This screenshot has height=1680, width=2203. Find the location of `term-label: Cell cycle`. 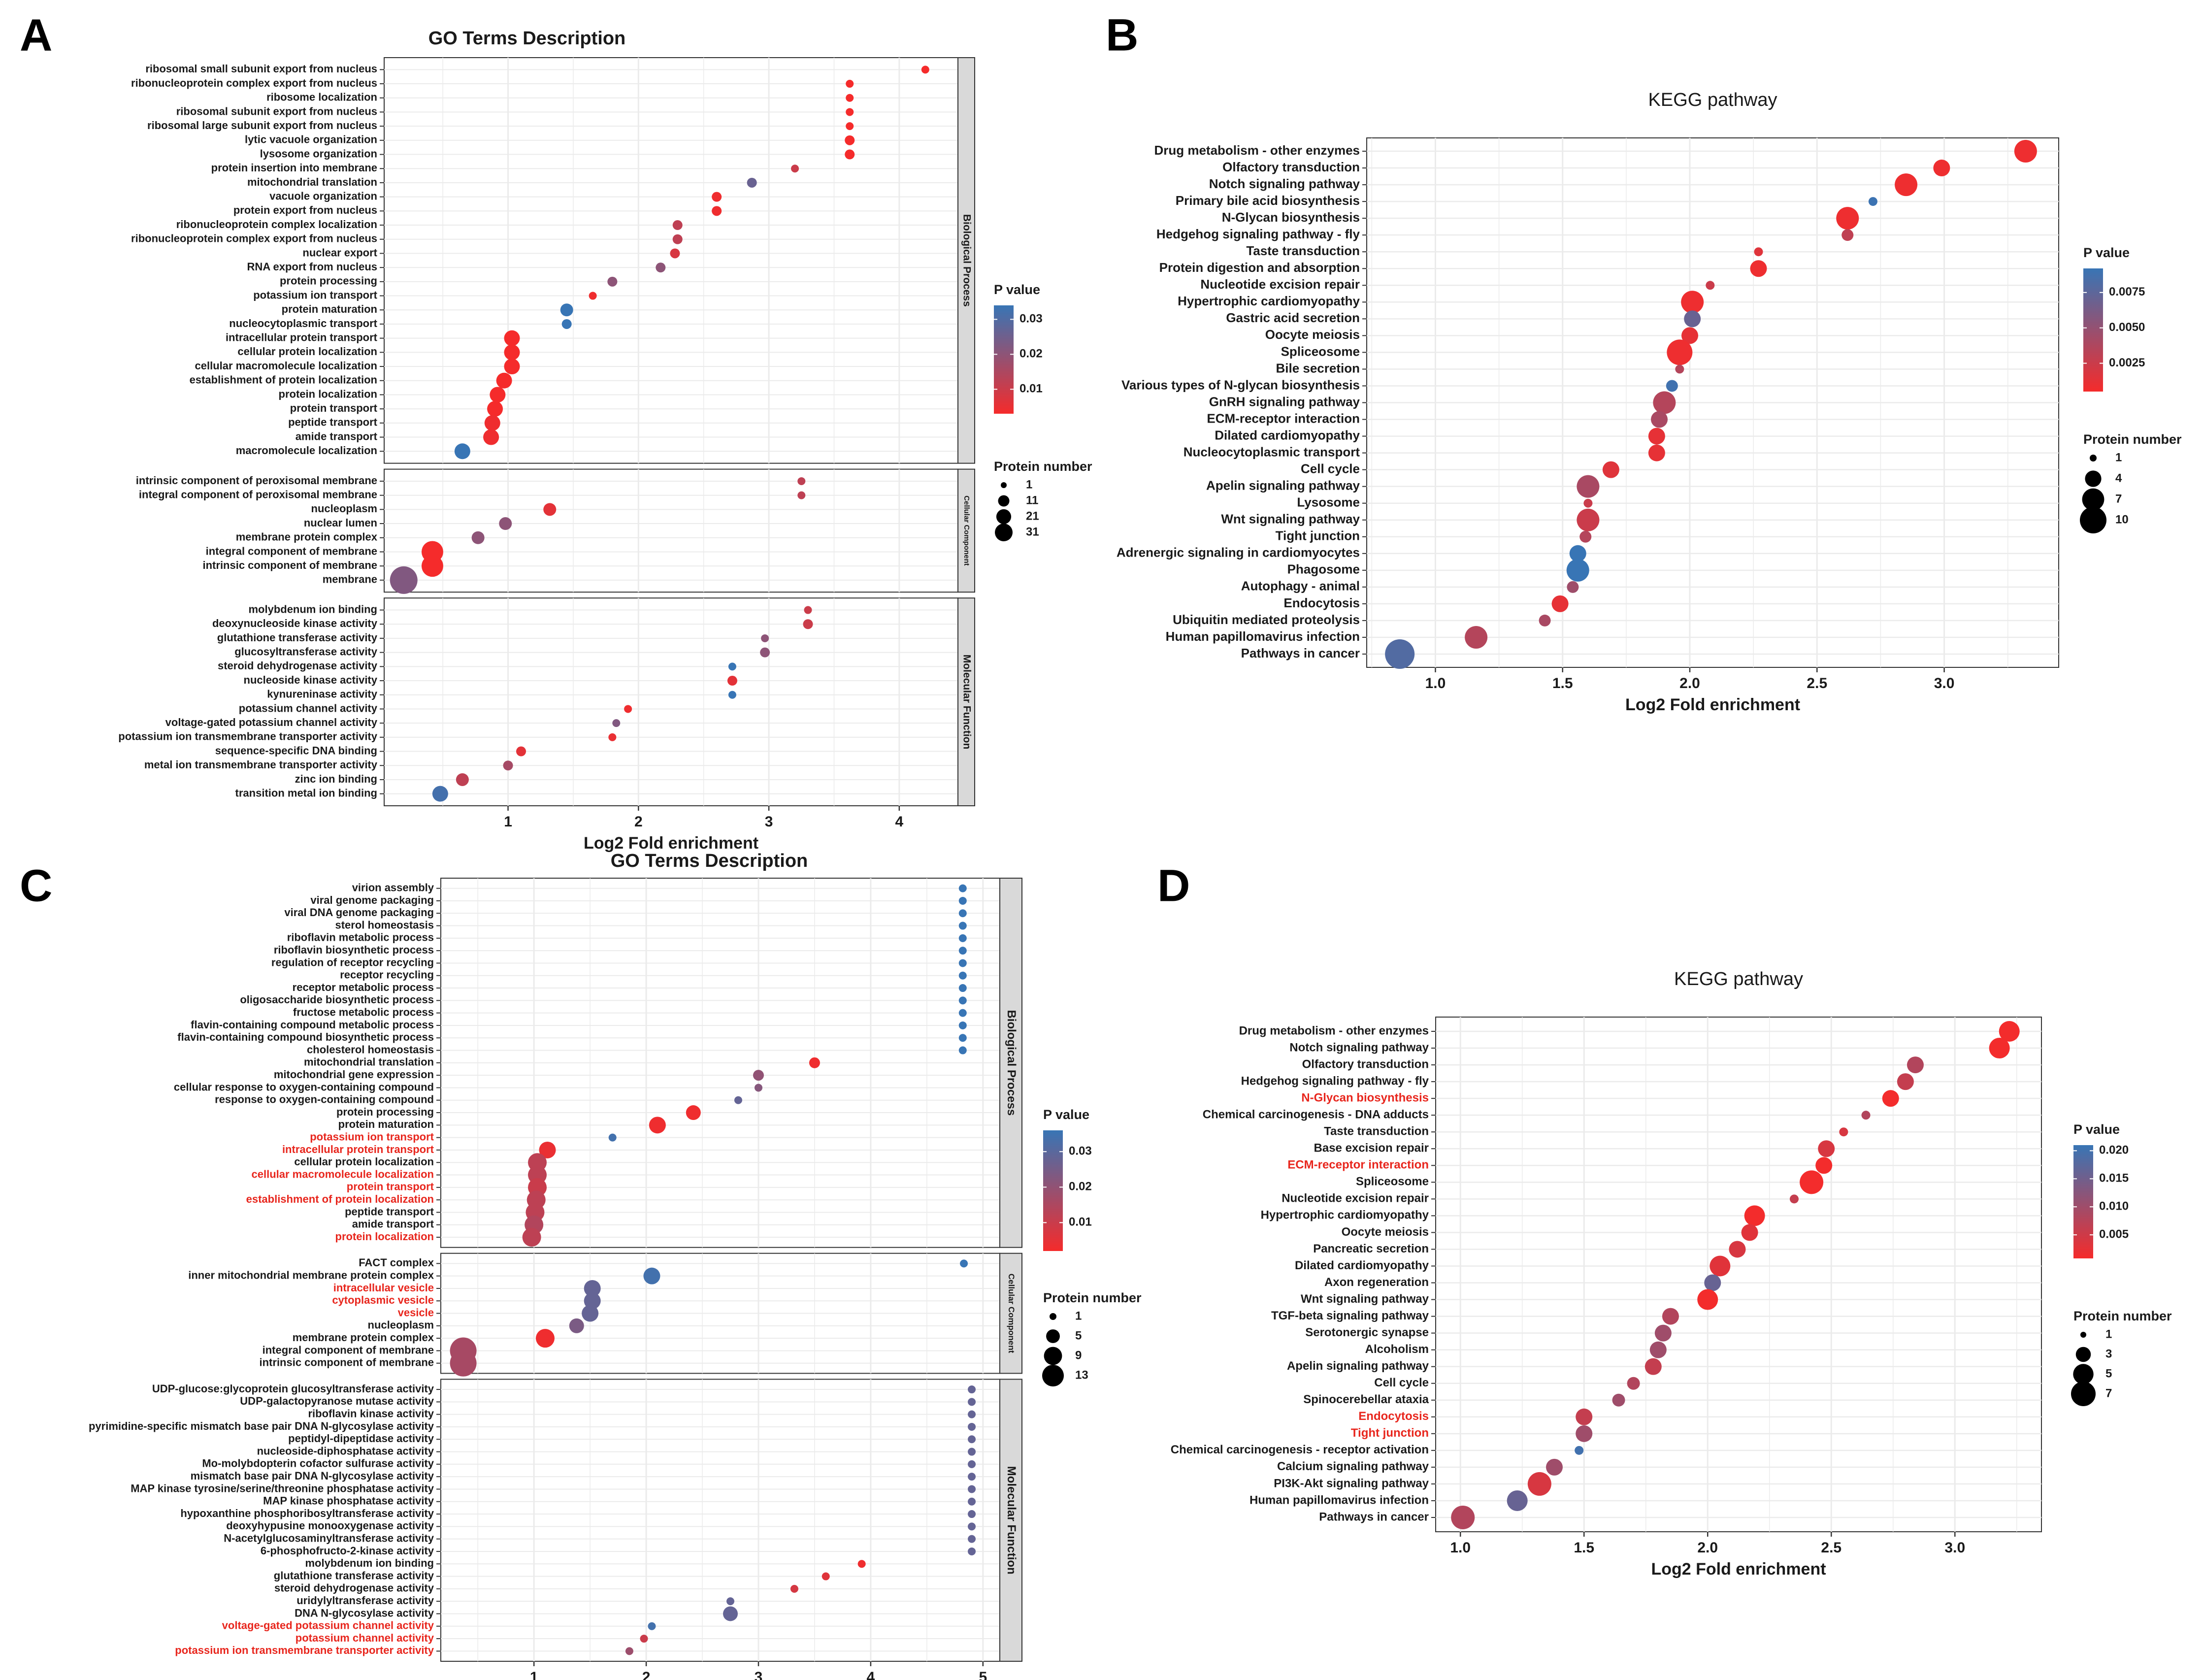

term-label: Cell cycle is located at coordinates (1401, 1382).